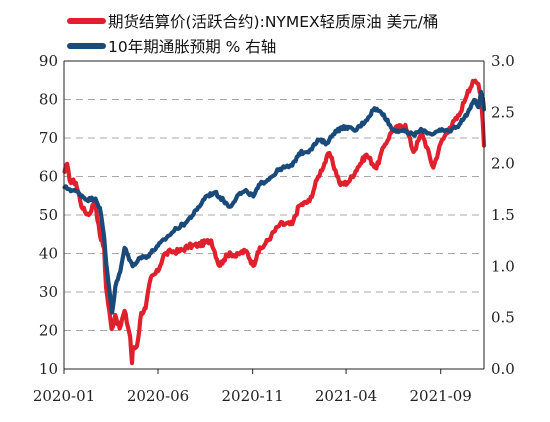 The height and width of the screenshot is (422, 550). I want to click on y-right-tick-label: 2.0, so click(503, 164).